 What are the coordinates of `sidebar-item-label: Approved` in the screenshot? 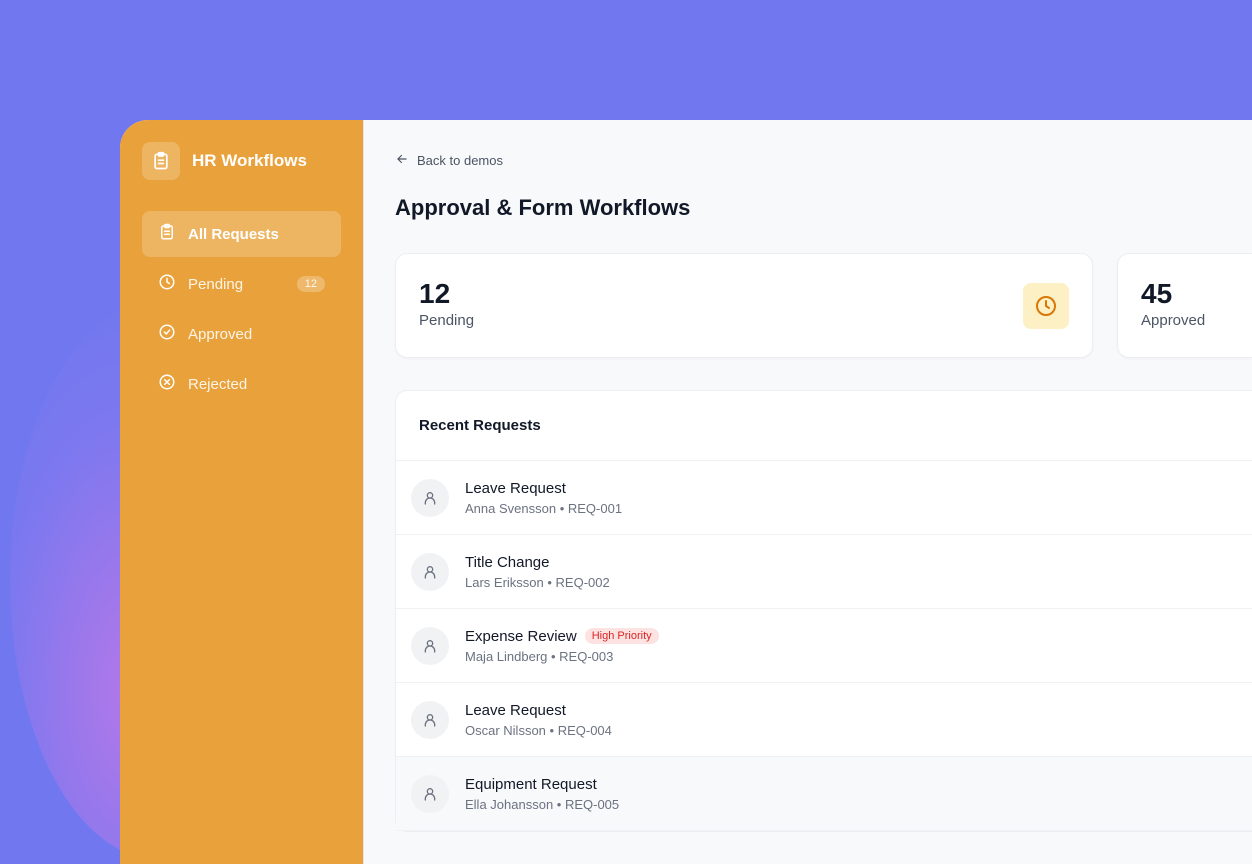 It's located at (220, 334).